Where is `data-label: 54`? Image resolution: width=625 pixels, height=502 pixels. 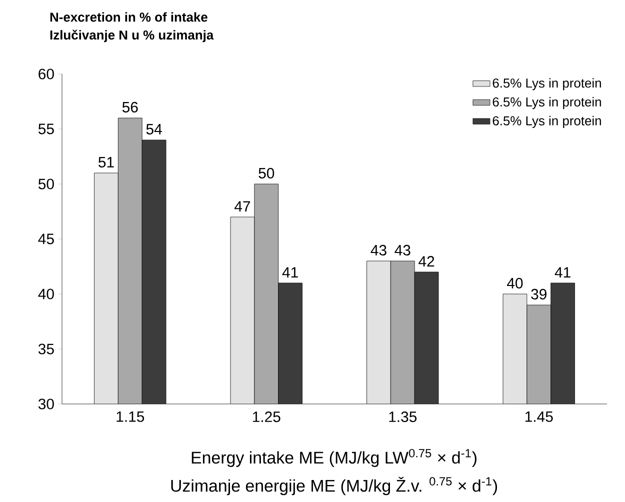 data-label: 54 is located at coordinates (154, 129).